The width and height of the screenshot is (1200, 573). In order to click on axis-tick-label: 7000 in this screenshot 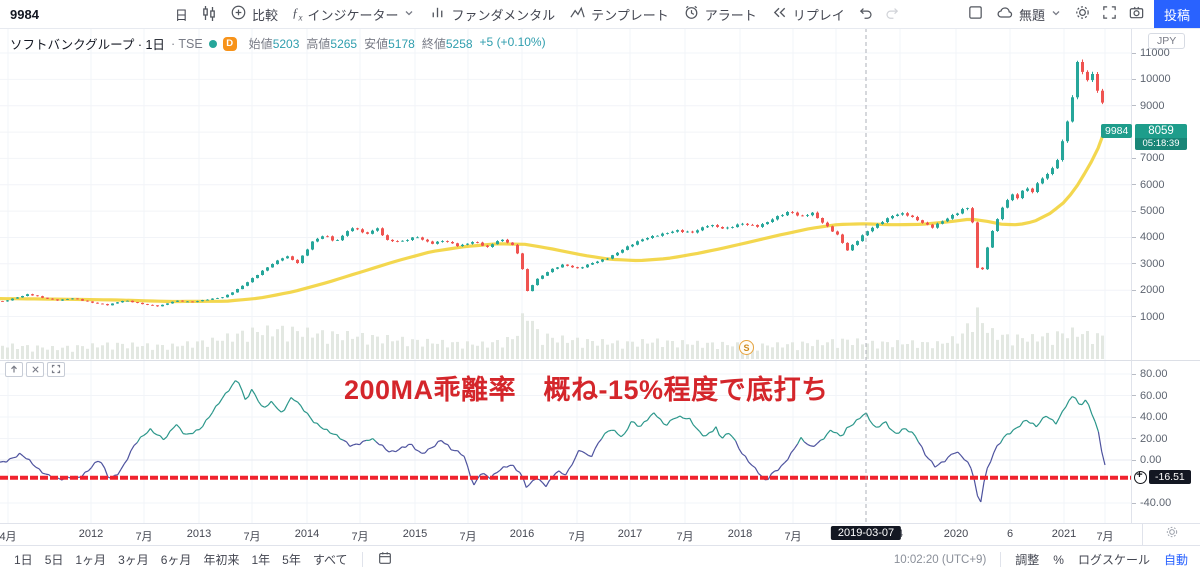, I will do `click(1148, 158)`.